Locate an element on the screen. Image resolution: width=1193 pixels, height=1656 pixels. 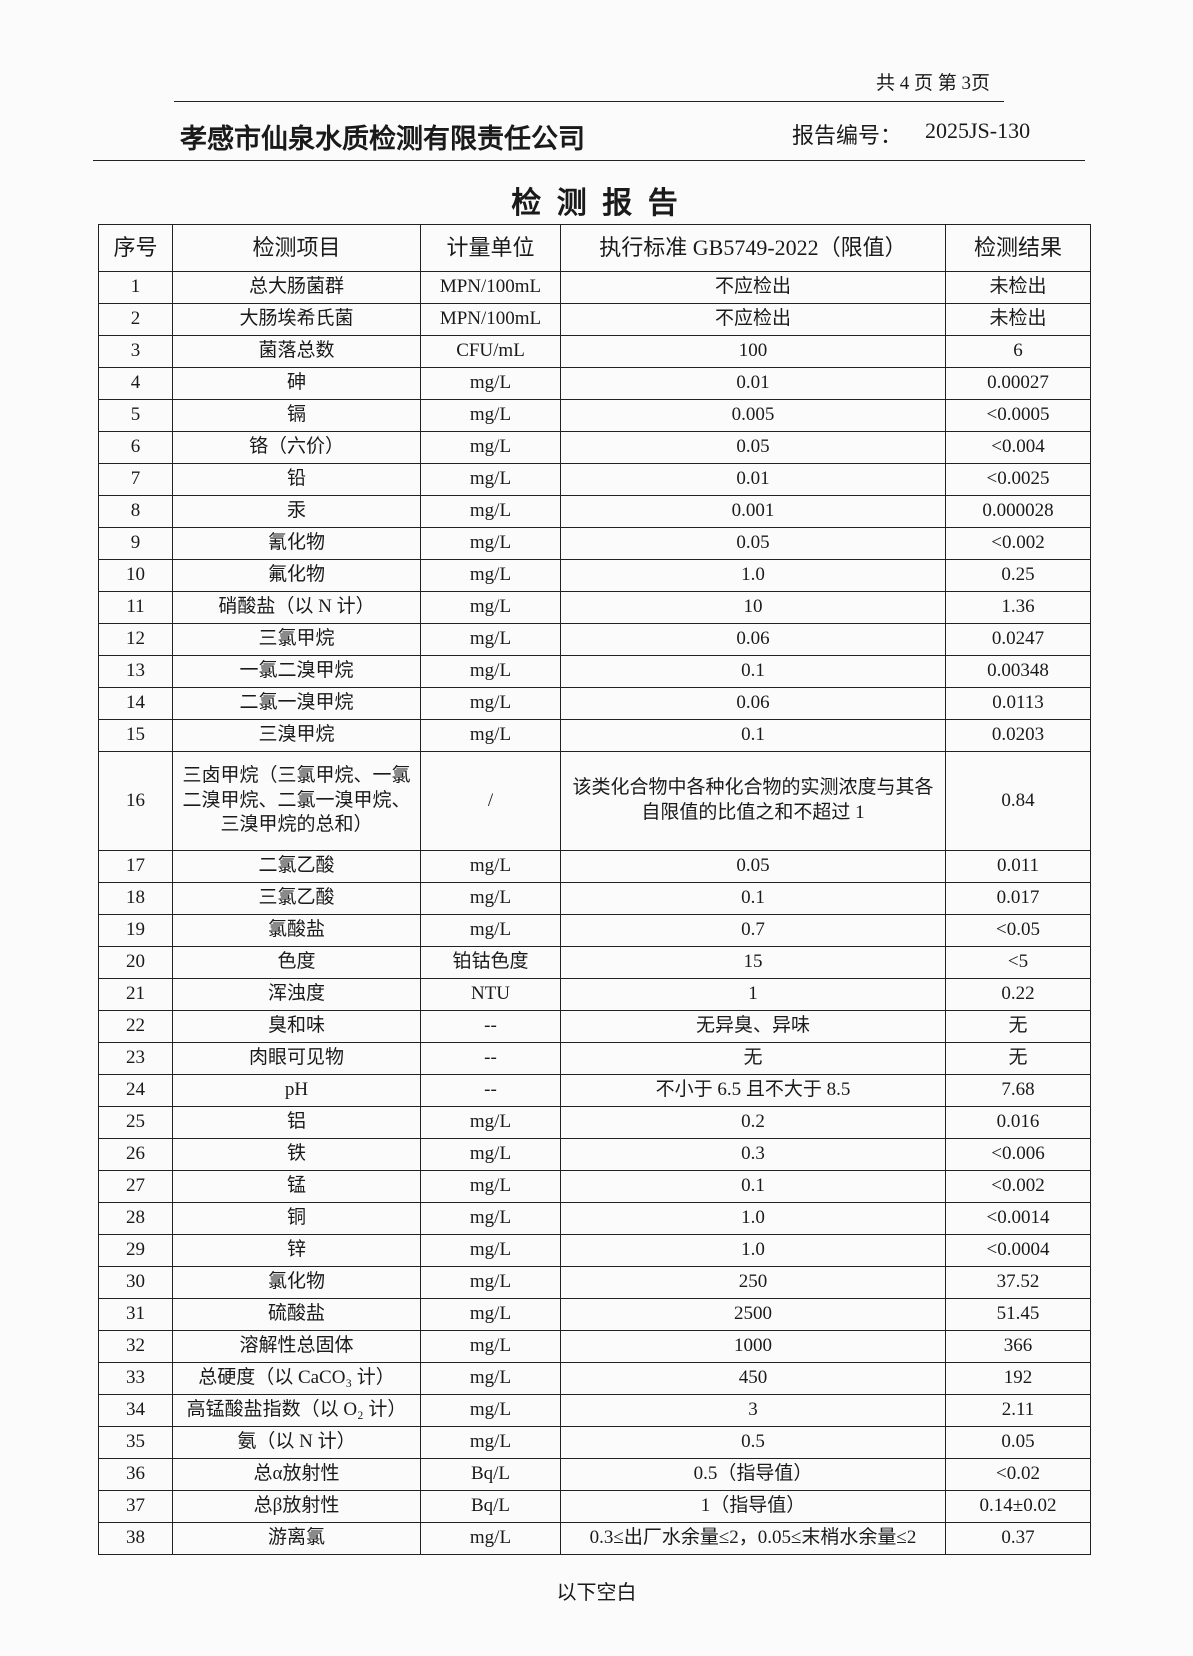
table-row: 19 氯酸盐 mg/L 0.7 <0.05 is located at coordinates (594, 930).